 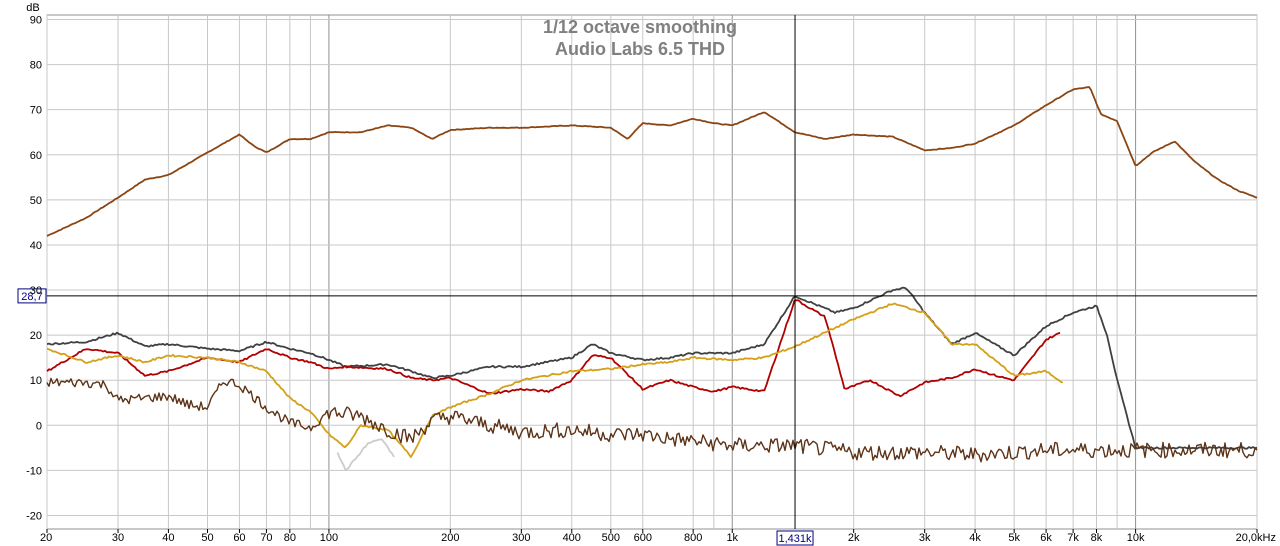 What do you see at coordinates (854, 538) in the screenshot?
I see `x-tick-label: 2k` at bounding box center [854, 538].